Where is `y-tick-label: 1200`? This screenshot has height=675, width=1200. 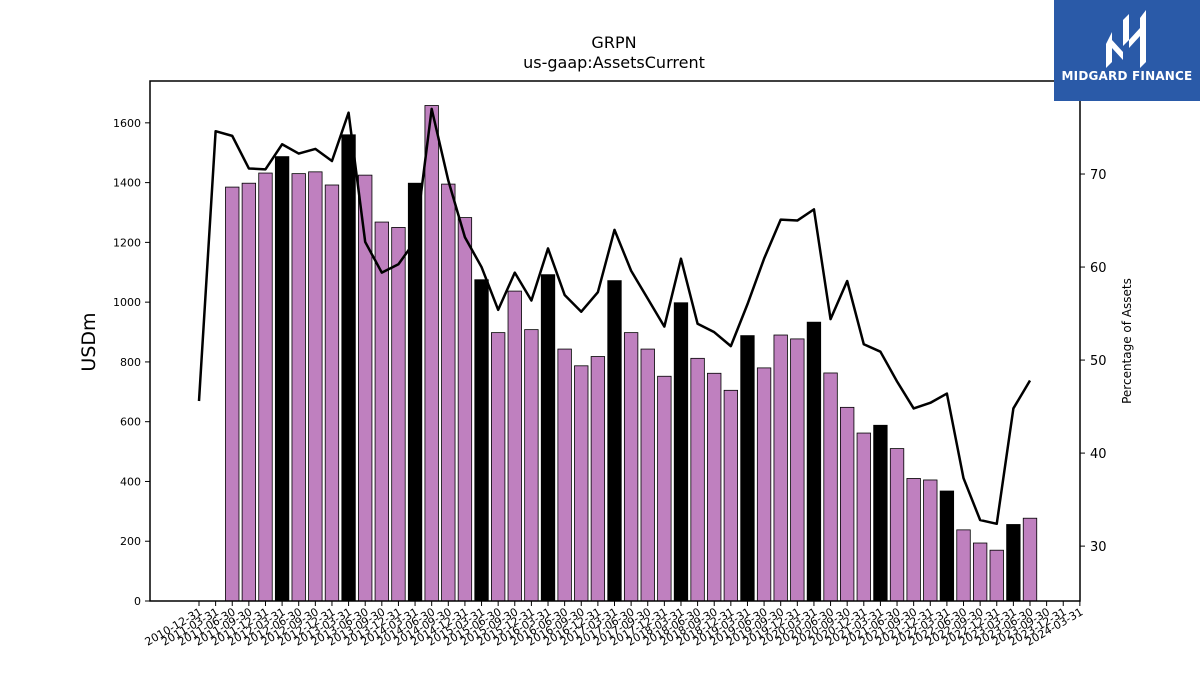
y-tick-label: 1200 is located at coordinates (127, 242).